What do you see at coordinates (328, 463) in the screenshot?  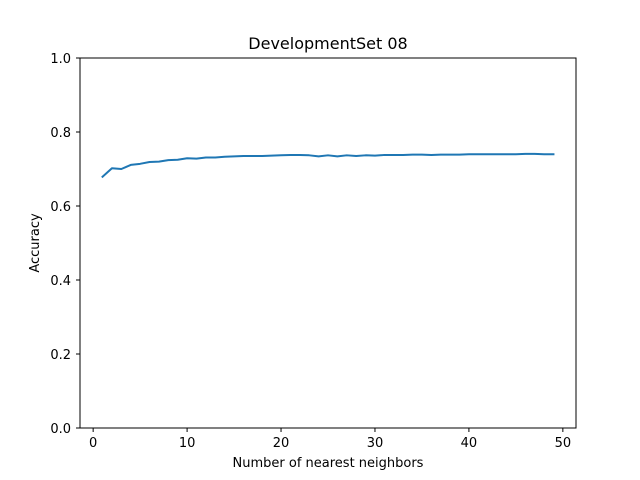 I see `x-axis-label: Number of nearest neighbors` at bounding box center [328, 463].